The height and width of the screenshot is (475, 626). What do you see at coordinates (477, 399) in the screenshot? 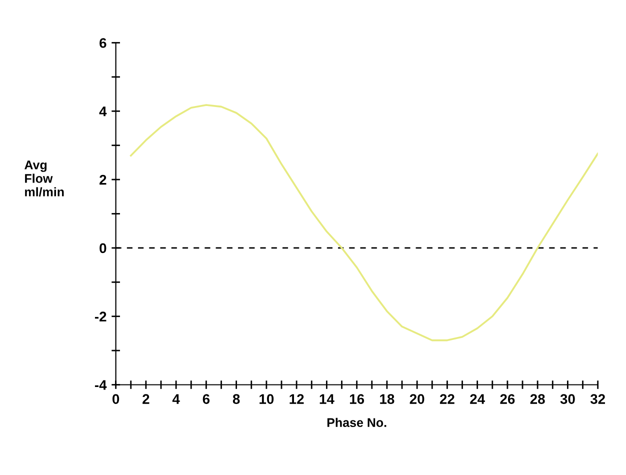
I see `x-tick-label: 24` at bounding box center [477, 399].